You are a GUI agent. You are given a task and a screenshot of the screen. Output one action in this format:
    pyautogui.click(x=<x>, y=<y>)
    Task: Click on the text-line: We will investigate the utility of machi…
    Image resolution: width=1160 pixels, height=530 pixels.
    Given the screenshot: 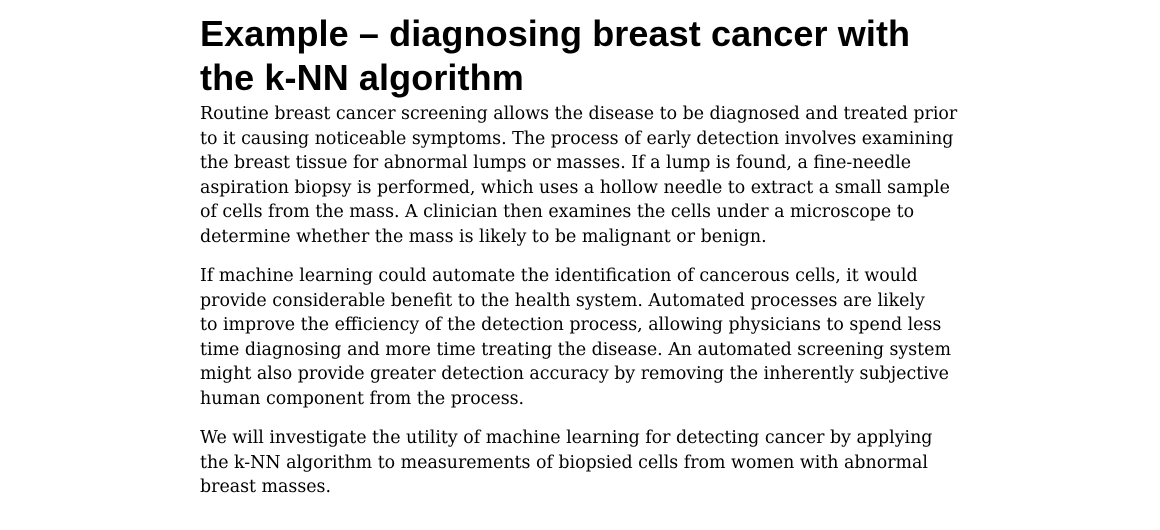 What is the action you would take?
    pyautogui.click(x=566, y=438)
    